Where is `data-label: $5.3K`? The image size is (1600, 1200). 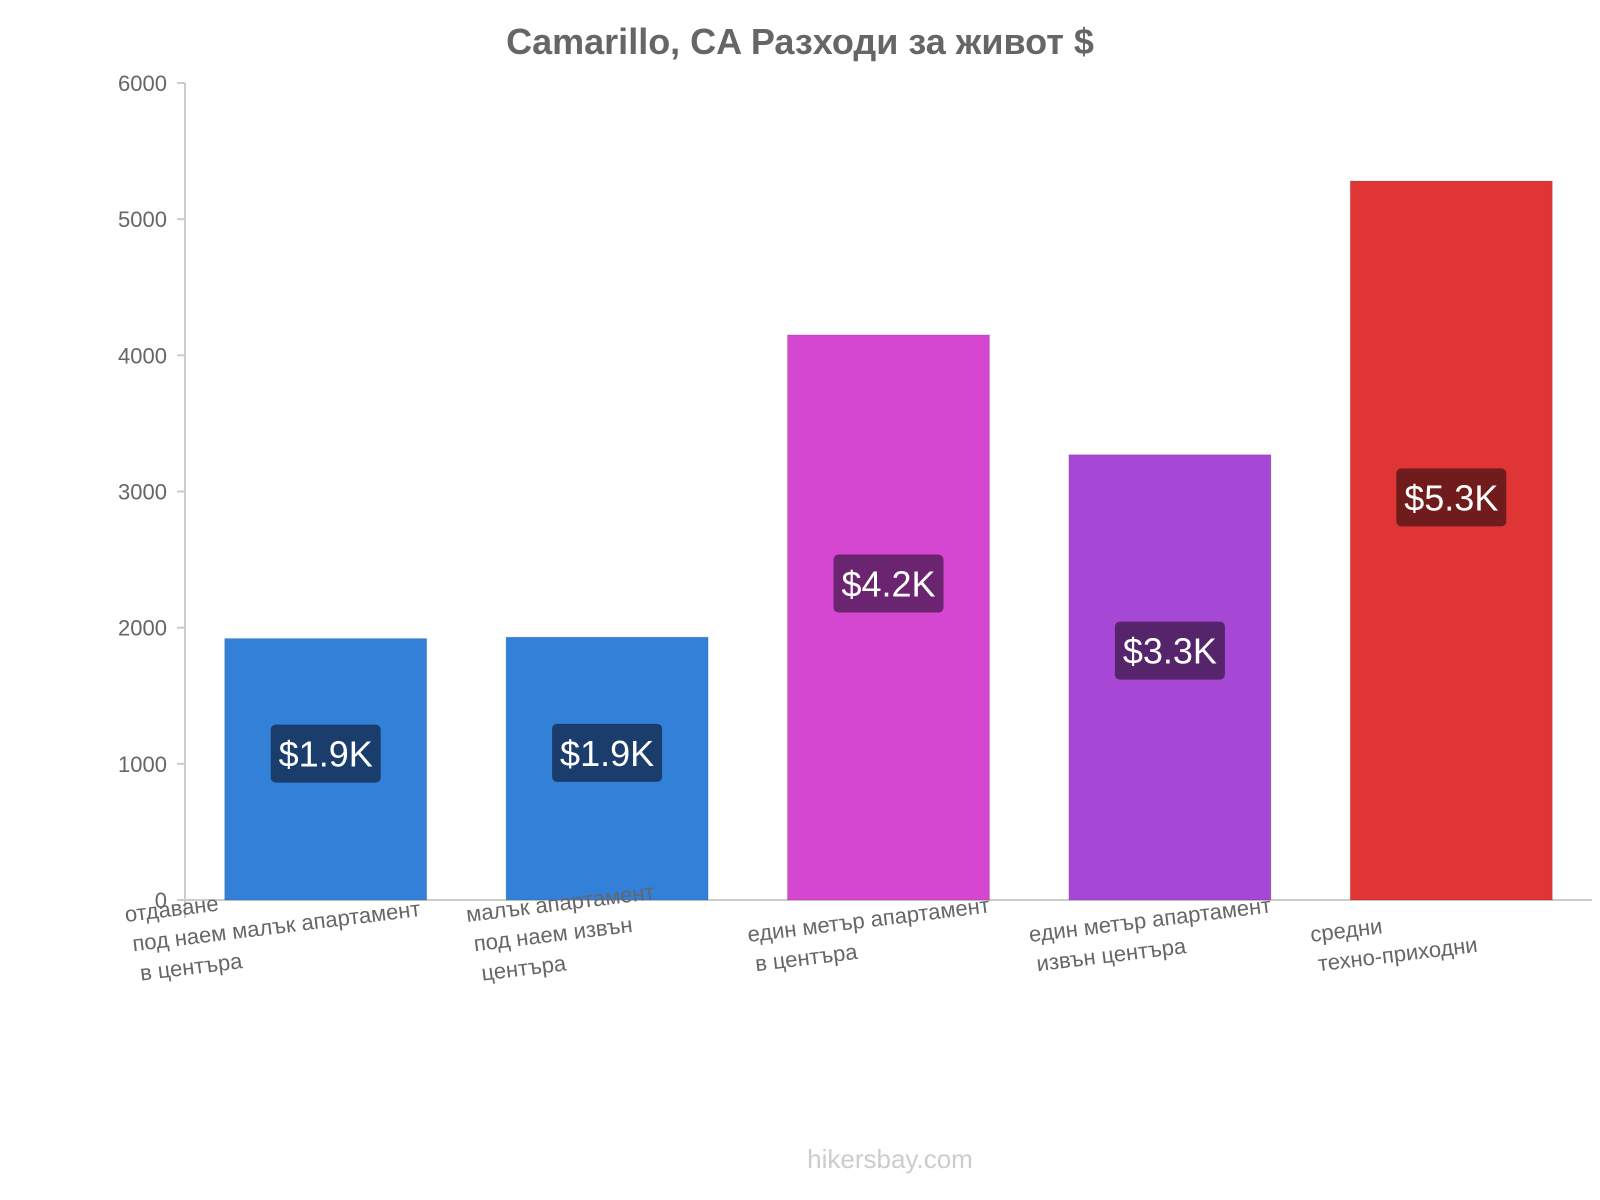
data-label: $5.3K is located at coordinates (1451, 497).